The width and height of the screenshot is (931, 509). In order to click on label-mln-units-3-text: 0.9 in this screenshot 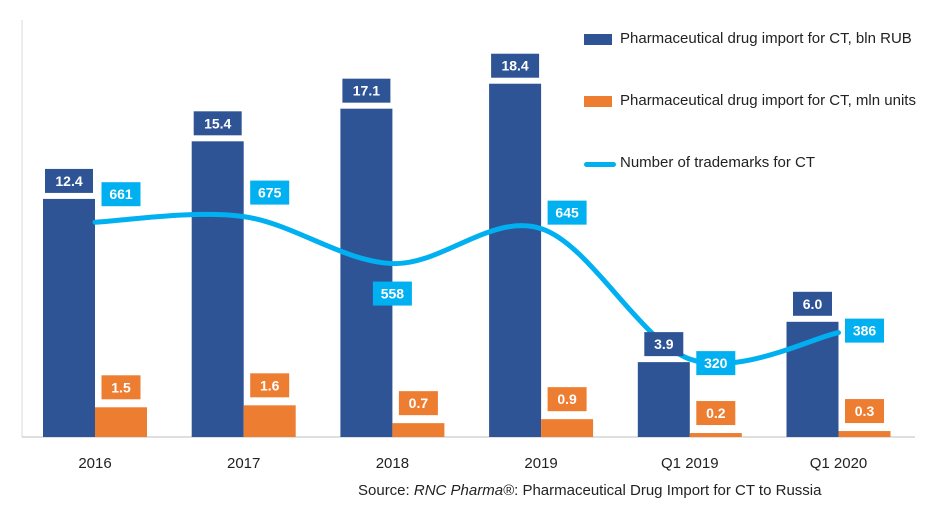, I will do `click(567, 399)`.